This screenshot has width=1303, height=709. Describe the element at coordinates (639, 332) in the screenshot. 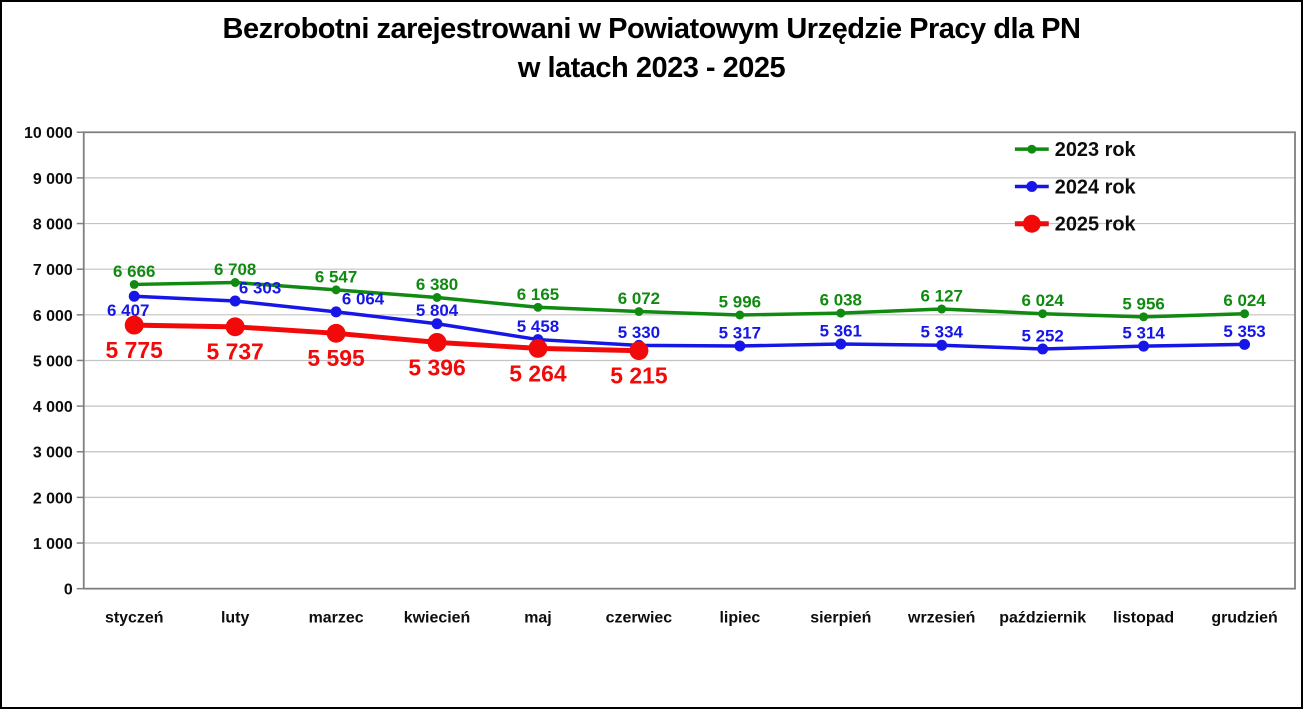

I see `data-label-2024: 5 330` at that location.